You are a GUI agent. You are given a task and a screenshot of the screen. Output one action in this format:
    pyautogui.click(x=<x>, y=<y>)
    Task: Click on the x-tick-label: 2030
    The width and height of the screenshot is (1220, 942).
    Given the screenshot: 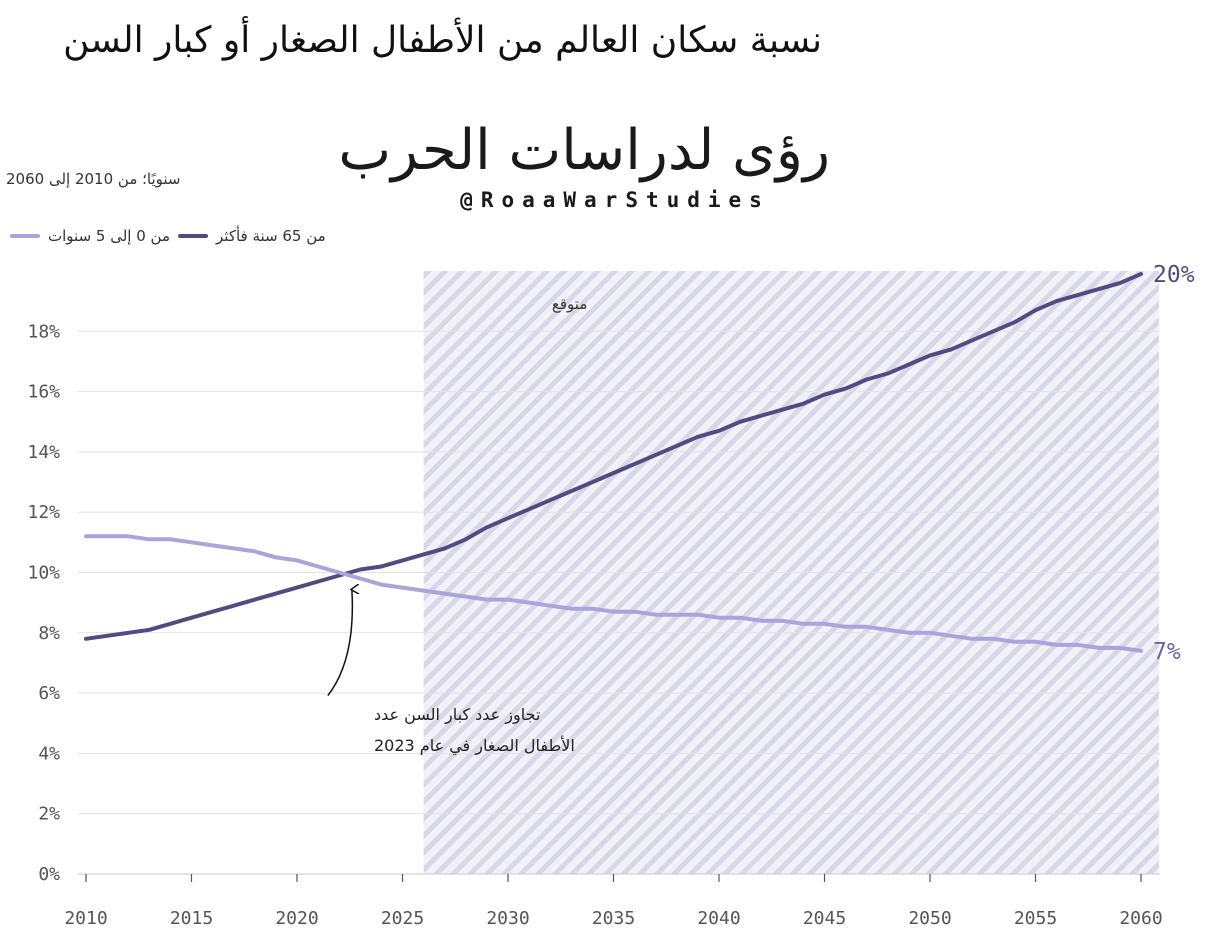 What is the action you would take?
    pyautogui.click(x=507, y=918)
    